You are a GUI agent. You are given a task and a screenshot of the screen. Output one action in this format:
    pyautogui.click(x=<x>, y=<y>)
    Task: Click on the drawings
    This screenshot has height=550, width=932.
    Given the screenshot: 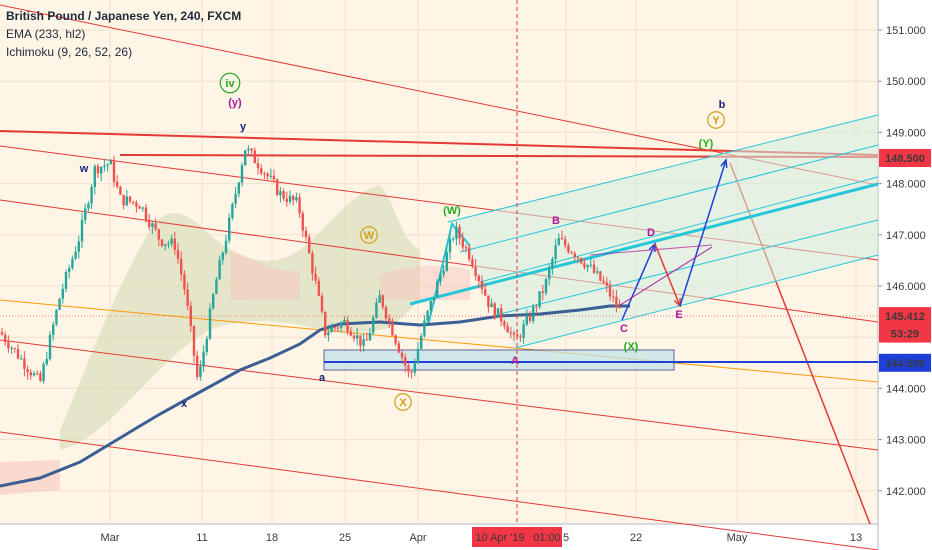 What is the action you would take?
    pyautogui.click(x=658, y=239)
    